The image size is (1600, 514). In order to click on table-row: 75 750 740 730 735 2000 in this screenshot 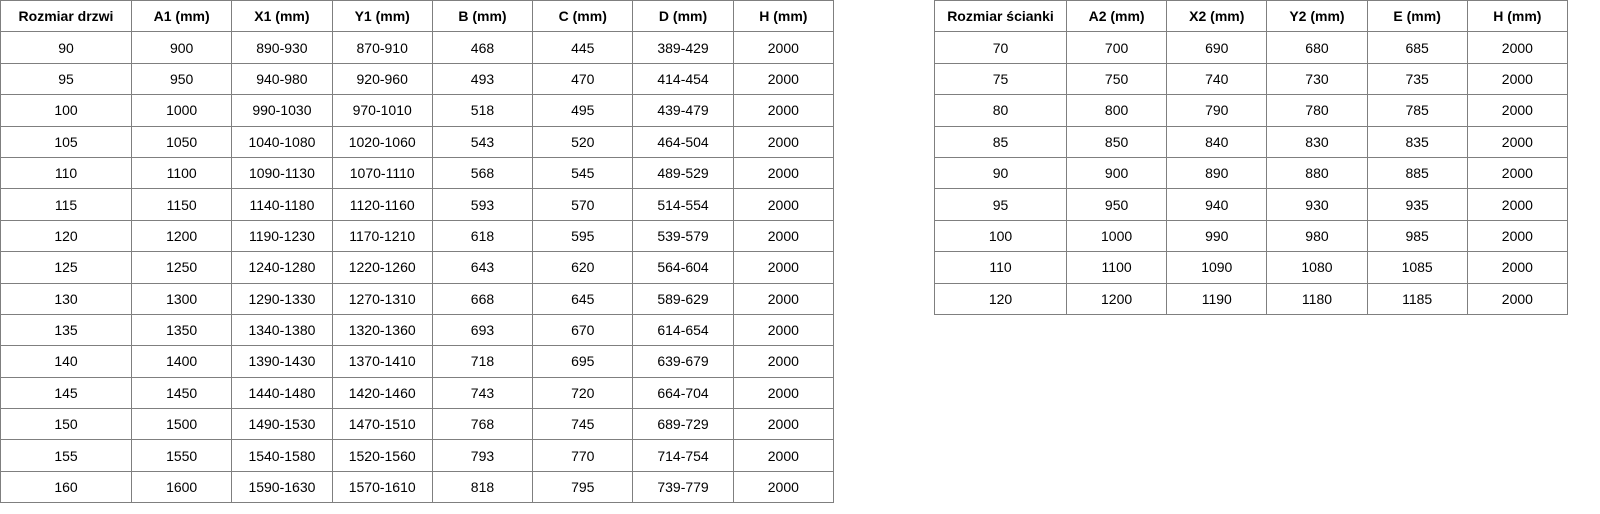, I will do `click(1251, 79)`.